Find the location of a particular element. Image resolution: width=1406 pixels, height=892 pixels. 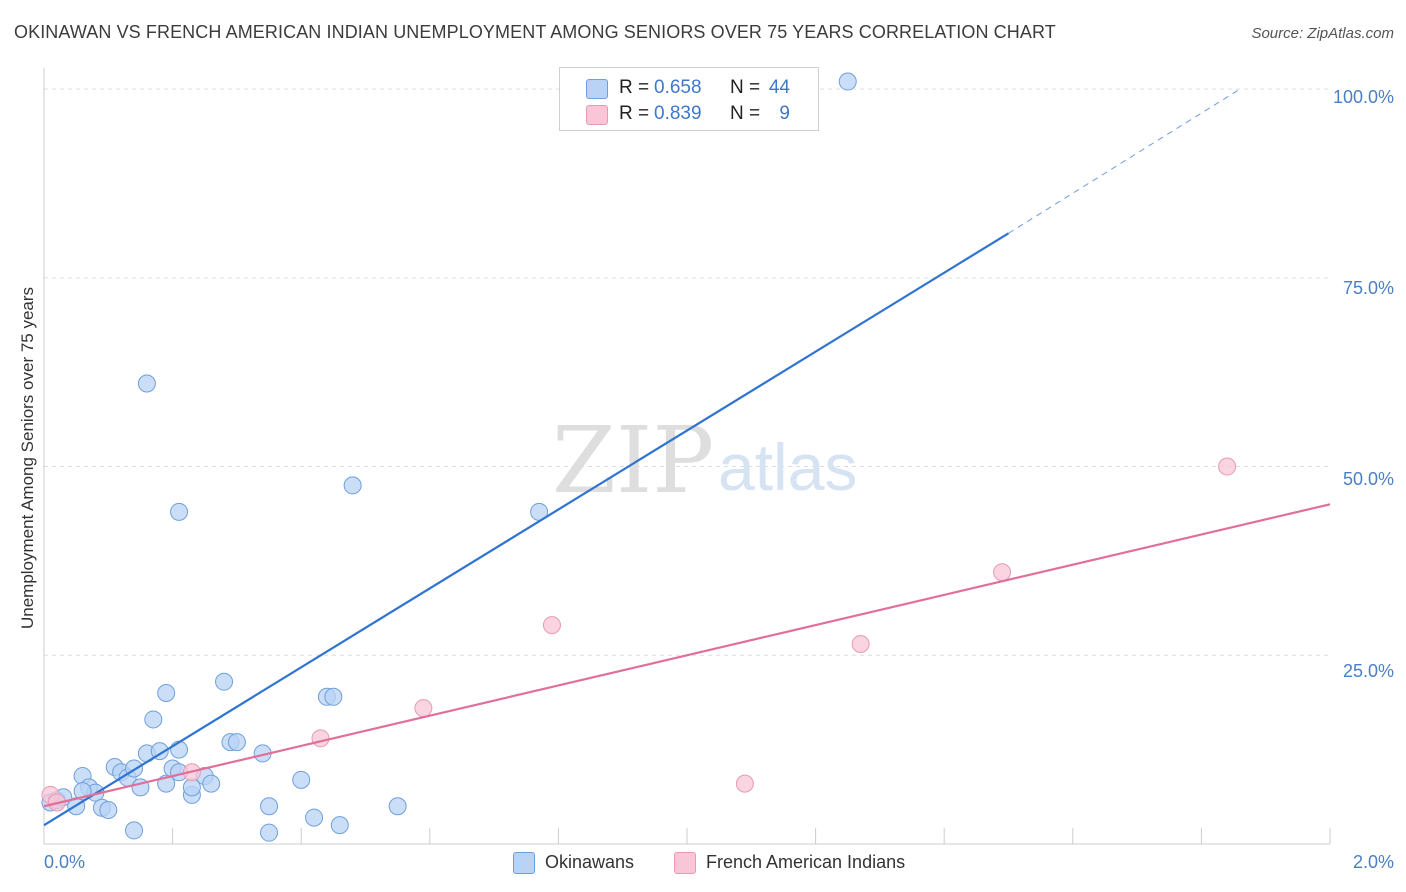

watermark-atlas: atlas is located at coordinates (787, 467).